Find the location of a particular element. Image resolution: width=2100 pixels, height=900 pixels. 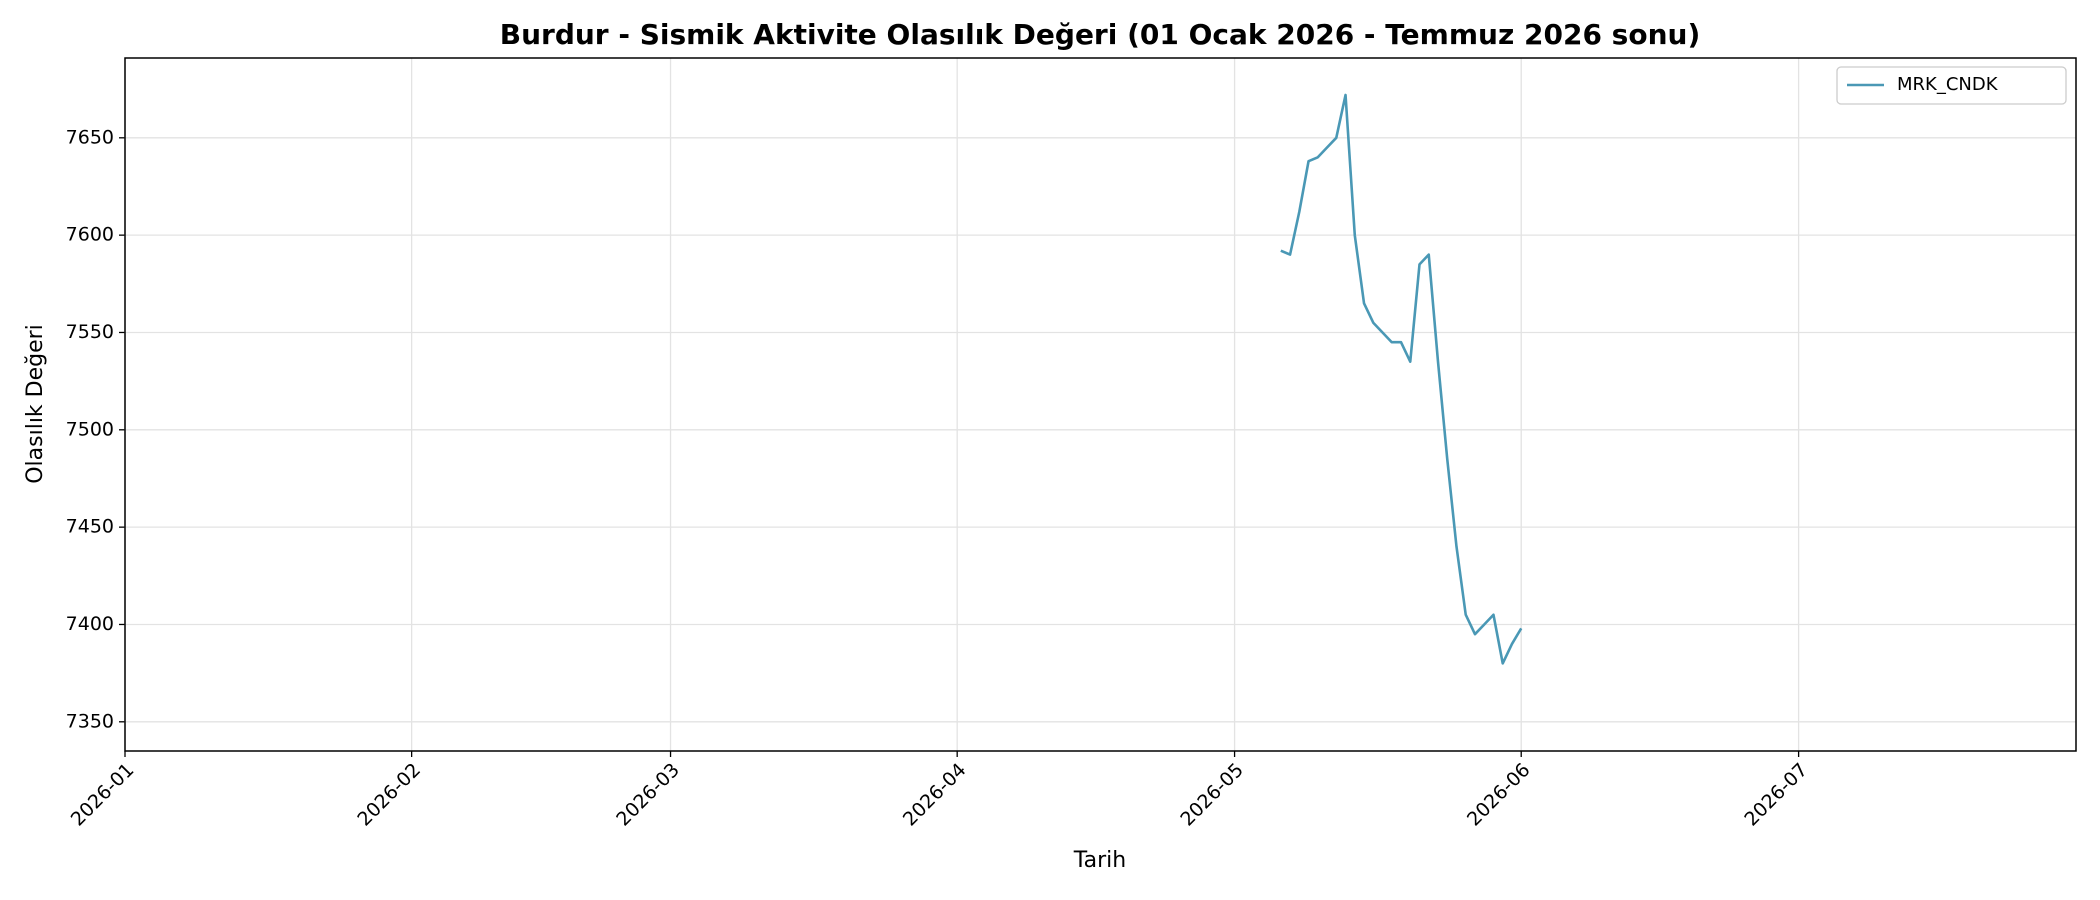

legend-box is located at coordinates (1951, 85).